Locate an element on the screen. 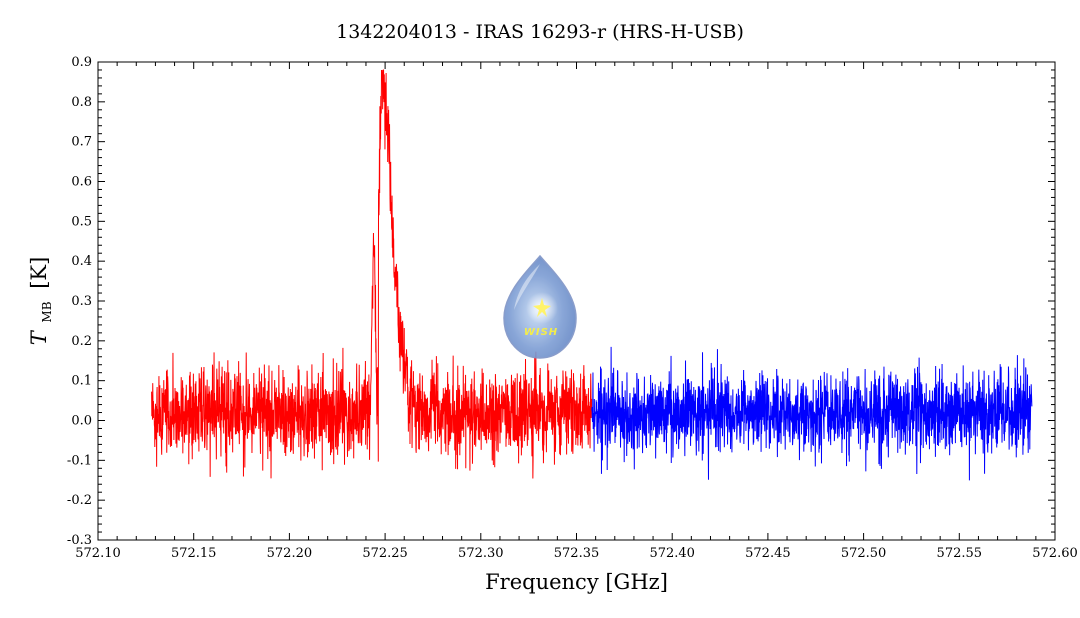  x-tick-label: 572.55 is located at coordinates (960, 553).